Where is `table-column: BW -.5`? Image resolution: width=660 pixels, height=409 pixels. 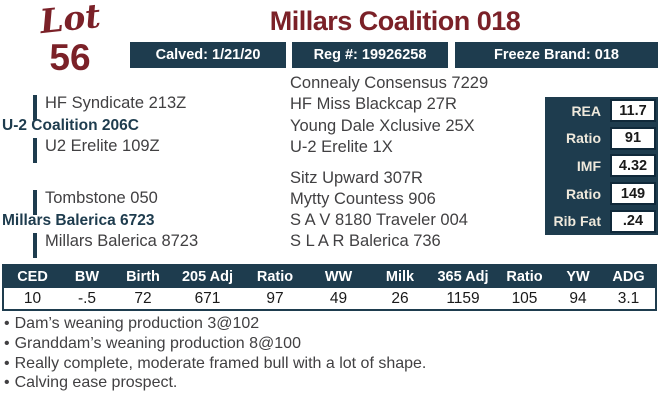 table-column: BW -.5 is located at coordinates (87, 287).